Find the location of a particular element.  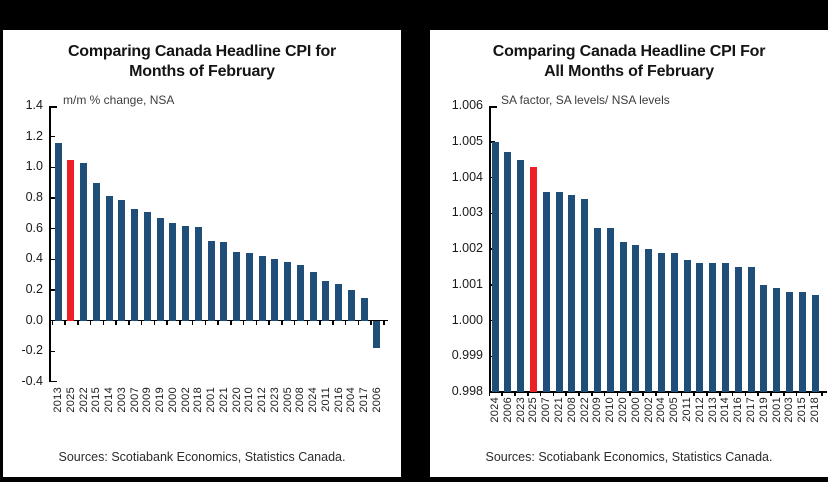

y-axis-line is located at coordinates (50, 244).